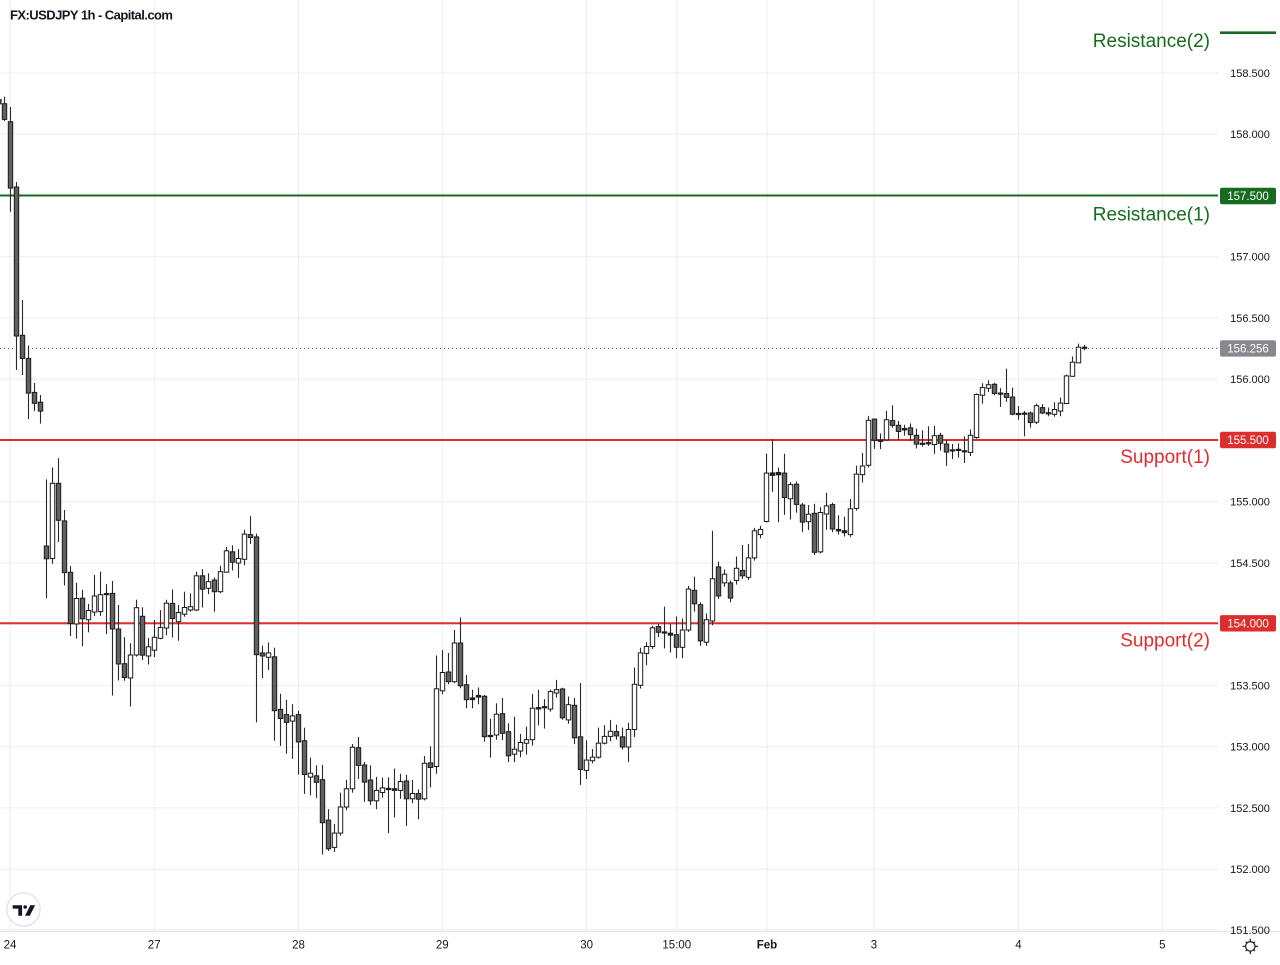 This screenshot has height=965, width=1280. Describe the element at coordinates (586, 946) in the screenshot. I see `svg-text: 30` at that location.